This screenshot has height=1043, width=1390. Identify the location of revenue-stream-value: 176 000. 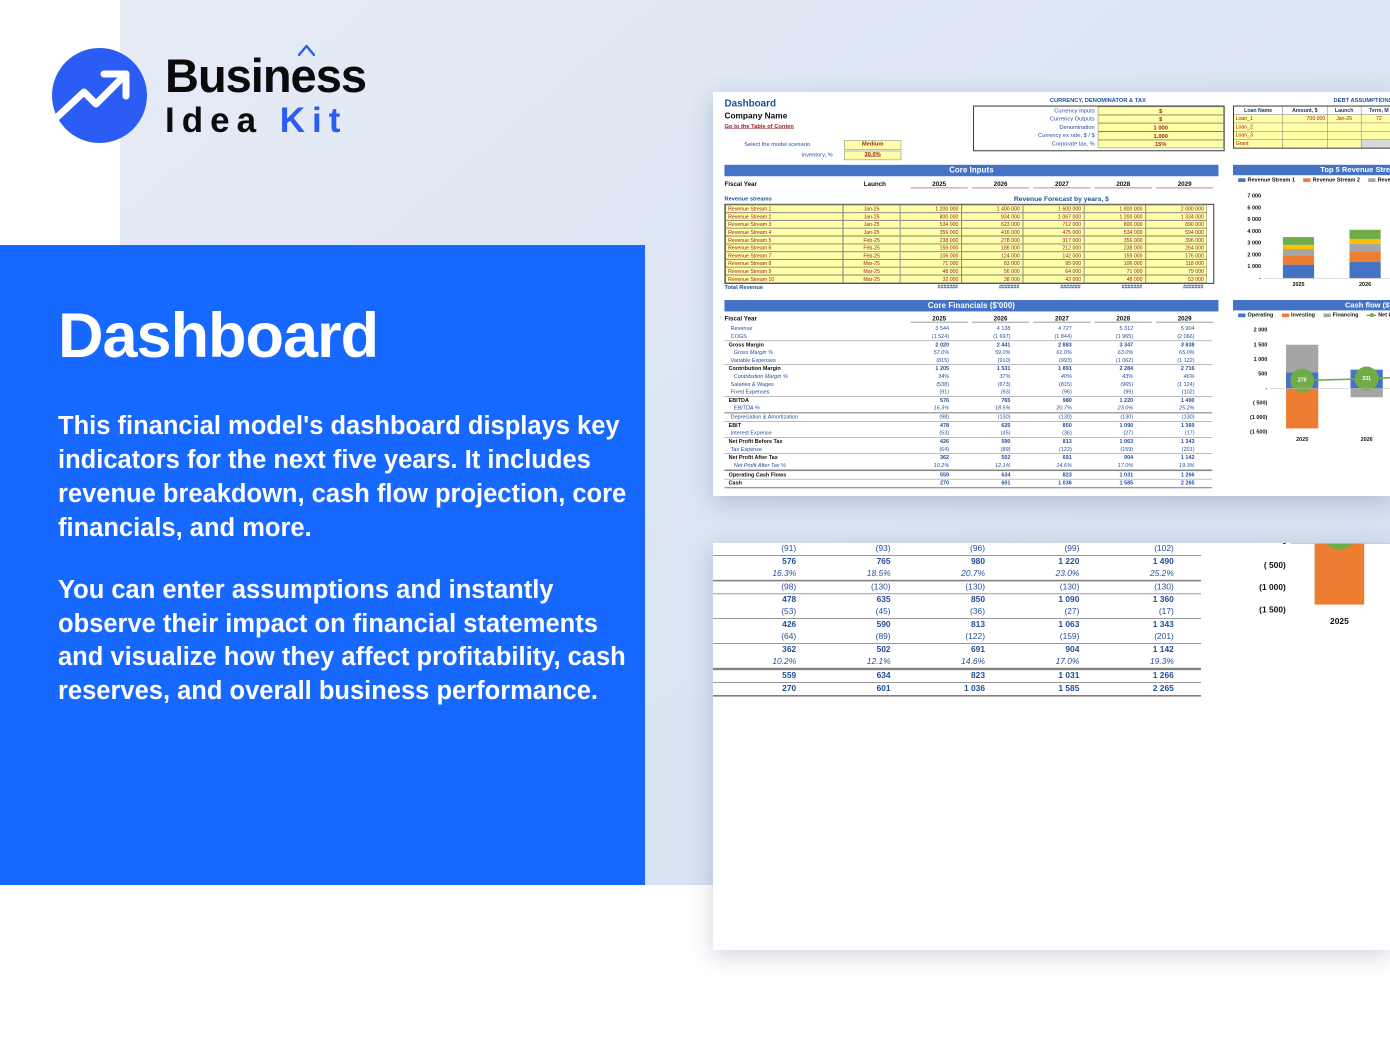
(1176, 255).